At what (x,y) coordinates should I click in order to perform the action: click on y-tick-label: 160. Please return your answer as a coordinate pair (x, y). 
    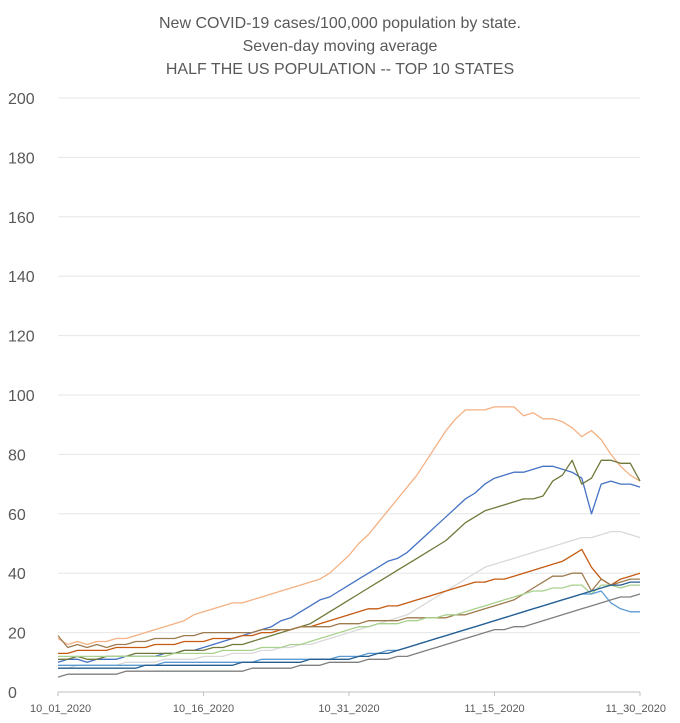
    Looking at the image, I should click on (21, 218).